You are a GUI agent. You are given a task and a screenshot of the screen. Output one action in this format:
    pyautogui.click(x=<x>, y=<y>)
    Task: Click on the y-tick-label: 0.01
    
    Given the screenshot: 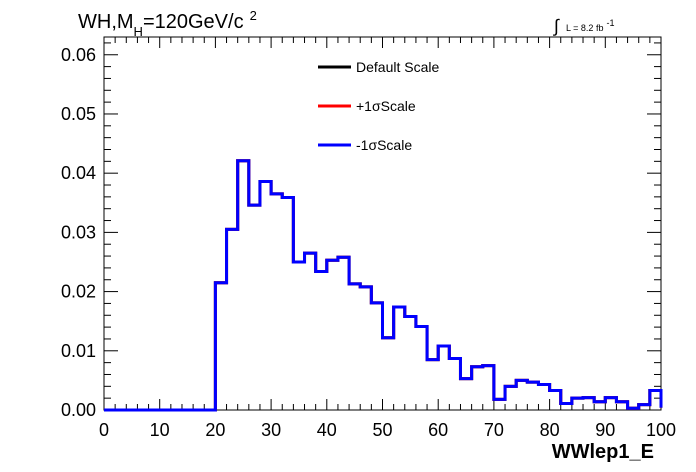 What is the action you would take?
    pyautogui.click(x=78, y=351)
    